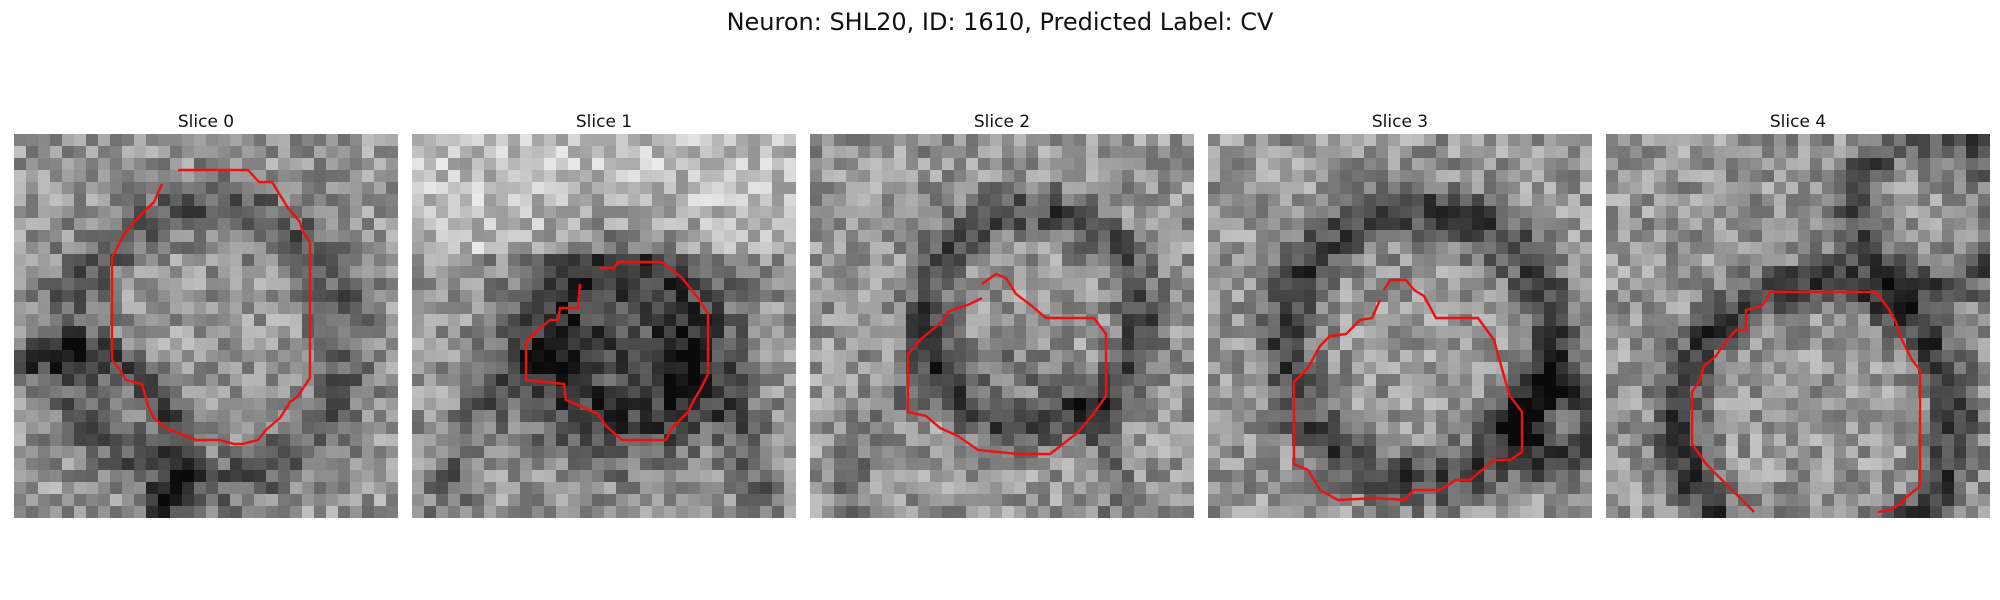  Describe the element at coordinates (1400, 122) in the screenshot. I see `slice-title: Slice 3` at that location.